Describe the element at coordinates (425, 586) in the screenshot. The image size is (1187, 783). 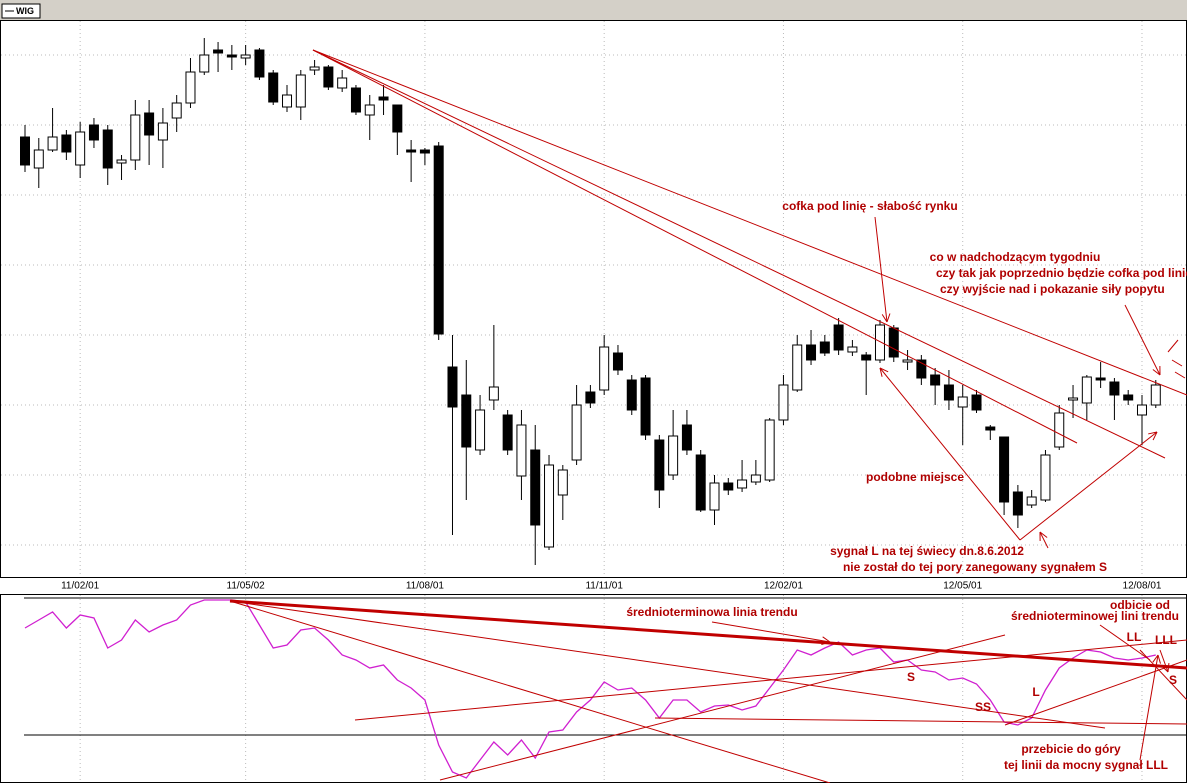
I see `x-tick-label: 11/08/01` at that location.